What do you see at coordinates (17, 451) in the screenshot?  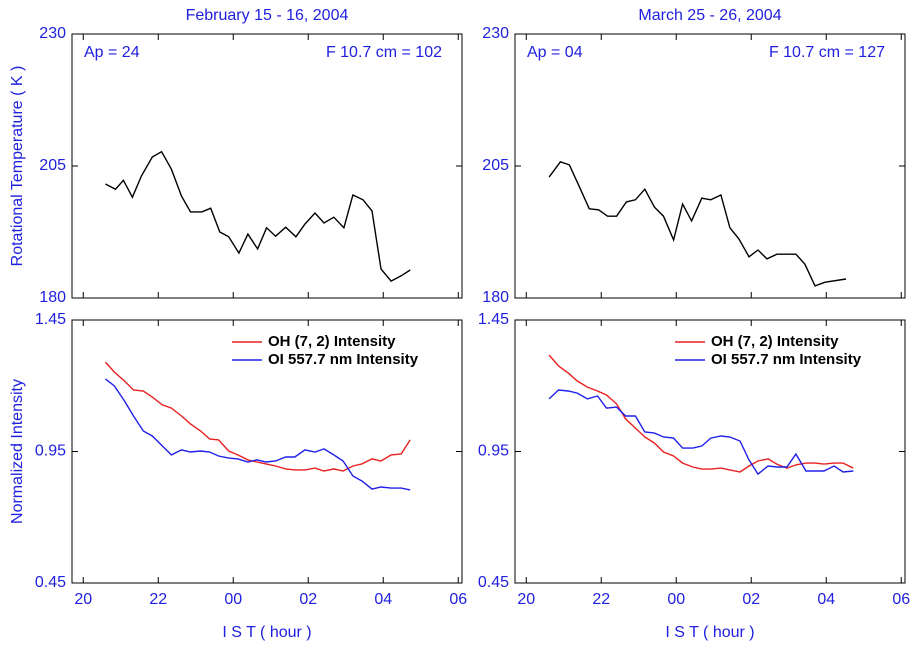 I see `y-axis-label: Normalized Intensity` at bounding box center [17, 451].